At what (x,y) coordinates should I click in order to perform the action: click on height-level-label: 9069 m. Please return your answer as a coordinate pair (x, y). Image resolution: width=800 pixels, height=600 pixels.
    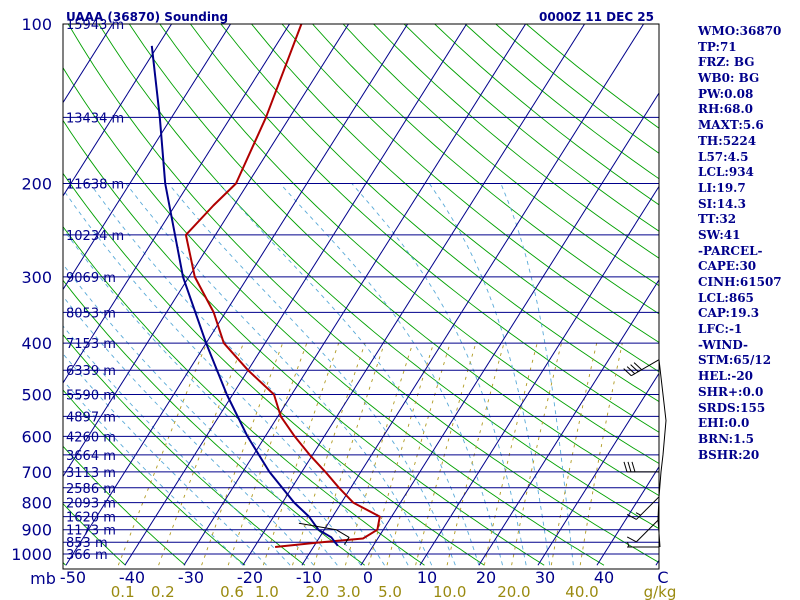
    Looking at the image, I should click on (91, 278).